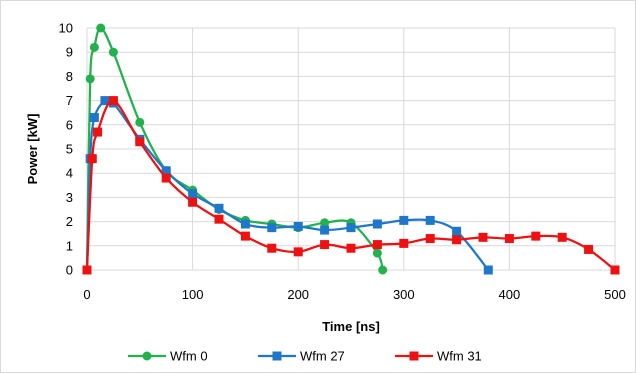 This screenshot has height=373, width=636. I want to click on y-tick-label: 1, so click(69, 245).